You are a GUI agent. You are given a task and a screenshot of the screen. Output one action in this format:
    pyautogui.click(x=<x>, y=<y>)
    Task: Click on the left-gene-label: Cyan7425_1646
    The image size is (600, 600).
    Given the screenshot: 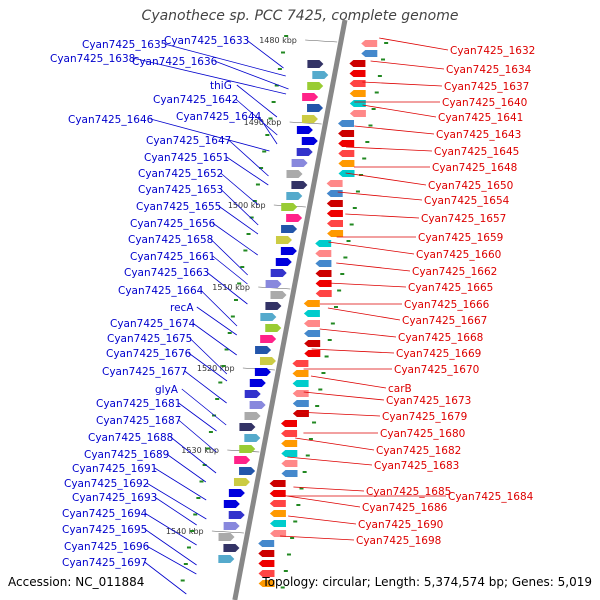 What is the action you would take?
    pyautogui.click(x=111, y=120)
    